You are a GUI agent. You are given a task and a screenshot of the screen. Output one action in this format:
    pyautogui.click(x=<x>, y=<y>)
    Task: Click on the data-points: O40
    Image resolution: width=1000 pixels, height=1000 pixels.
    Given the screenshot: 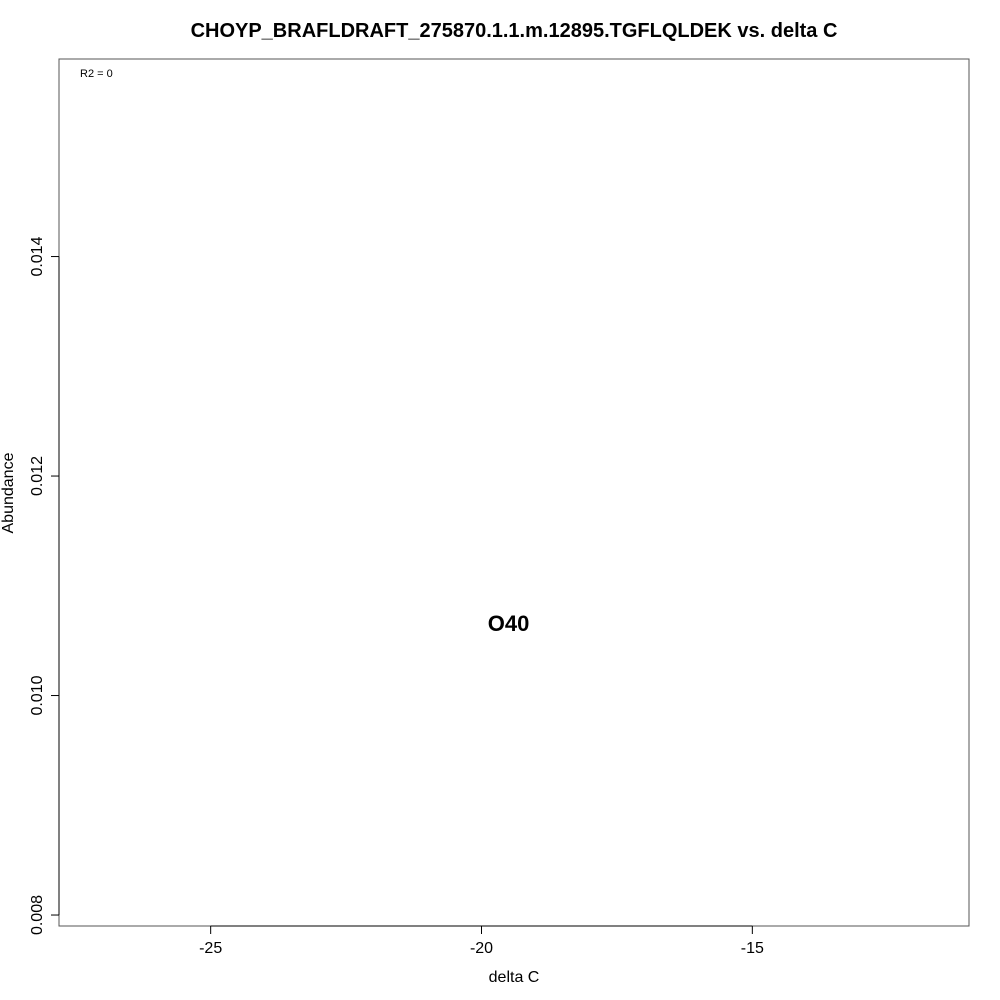 What is the action you would take?
    pyautogui.click(x=509, y=623)
    